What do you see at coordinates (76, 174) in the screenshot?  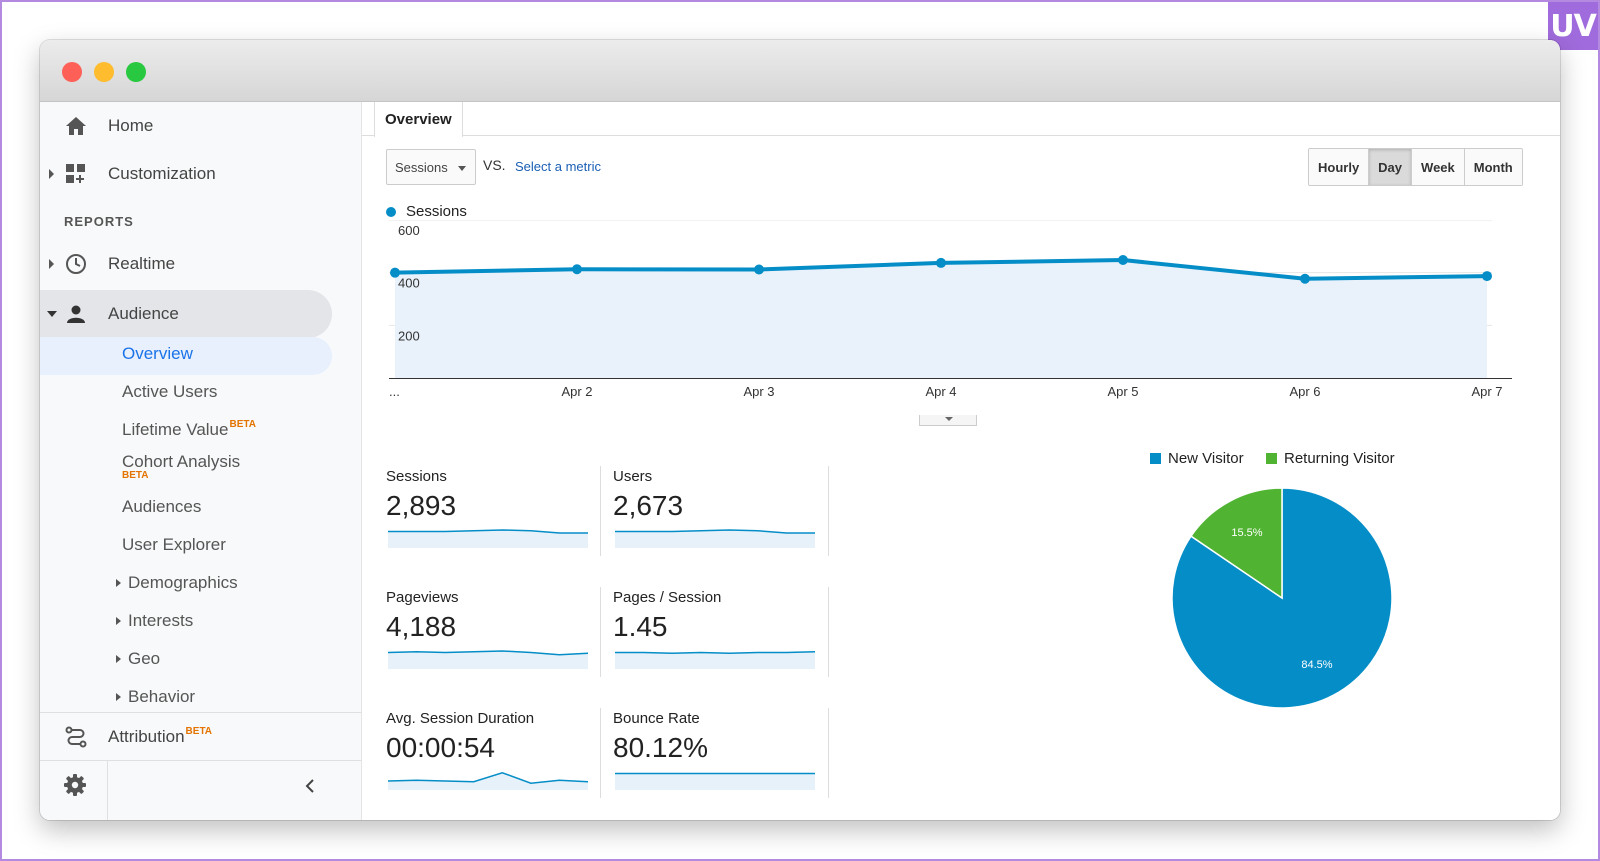 I see `dashboard-grid-icon` at bounding box center [76, 174].